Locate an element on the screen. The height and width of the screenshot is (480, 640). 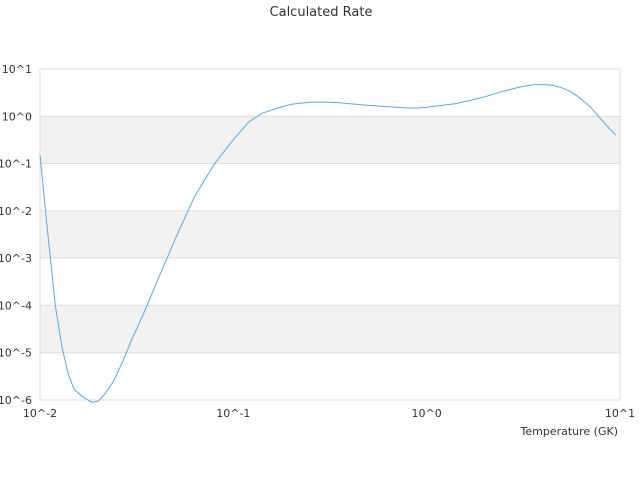
y-tick-label: 10^0 is located at coordinates (17, 116).